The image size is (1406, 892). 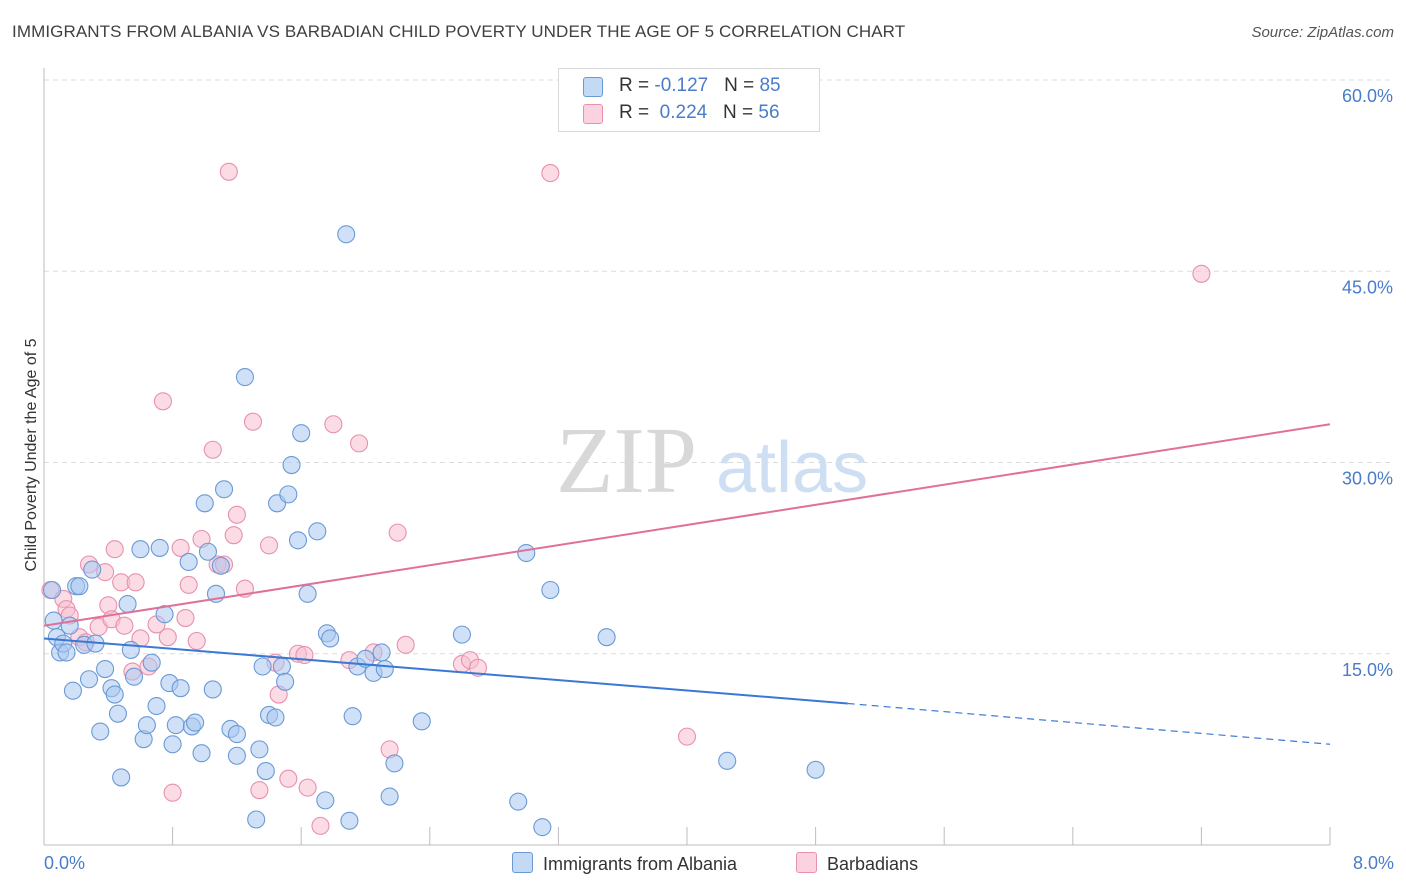 I want to click on y-tick-label: 15.0%, so click(x=1367, y=670).